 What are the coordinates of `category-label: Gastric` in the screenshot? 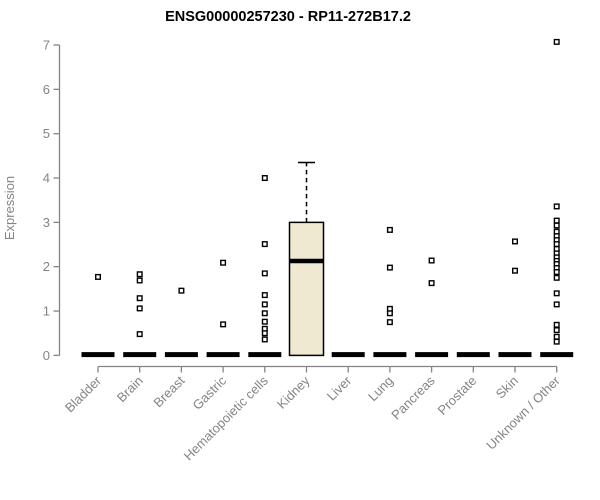 It's located at (210, 393).